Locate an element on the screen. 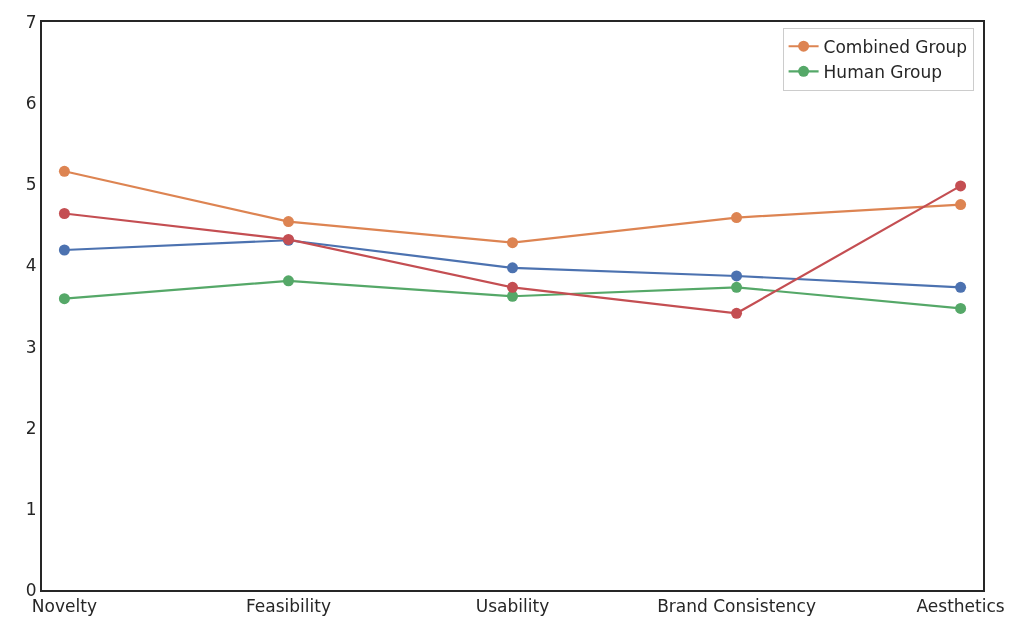 The width and height of the screenshot is (1033, 628). y-tick-label: 5 is located at coordinates (31, 184).